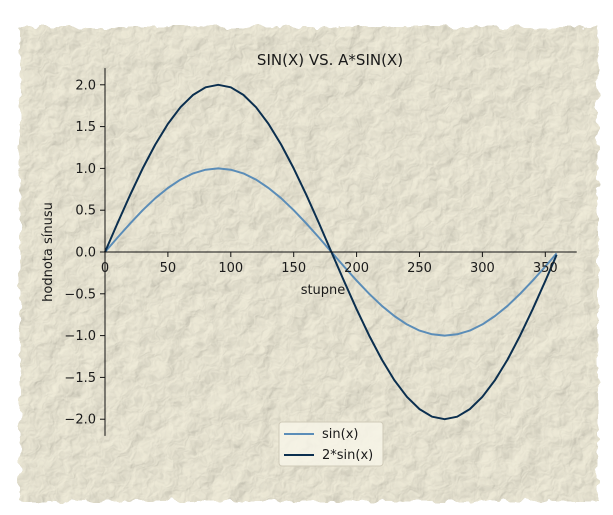 The image size is (613, 515). I want to click on y-tick-label: 1.5, so click(85, 127).